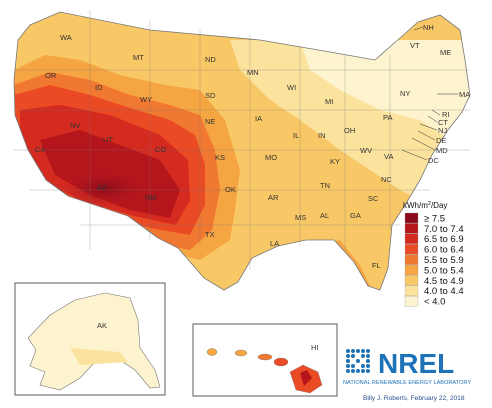 The height and width of the screenshot is (408, 492). What do you see at coordinates (212, 352) in the screenshot?
I see `kauai-shape` at bounding box center [212, 352].